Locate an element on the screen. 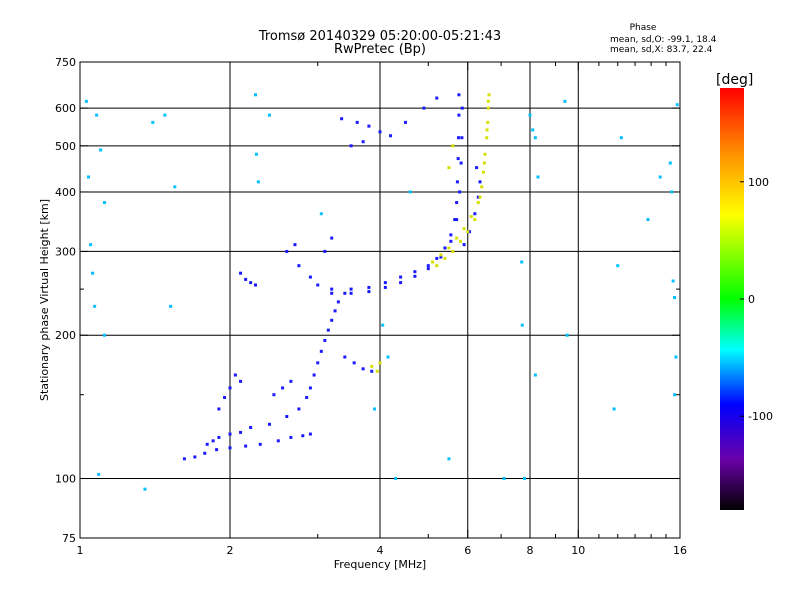  y-tick-label: 400 is located at coordinates (65, 192).